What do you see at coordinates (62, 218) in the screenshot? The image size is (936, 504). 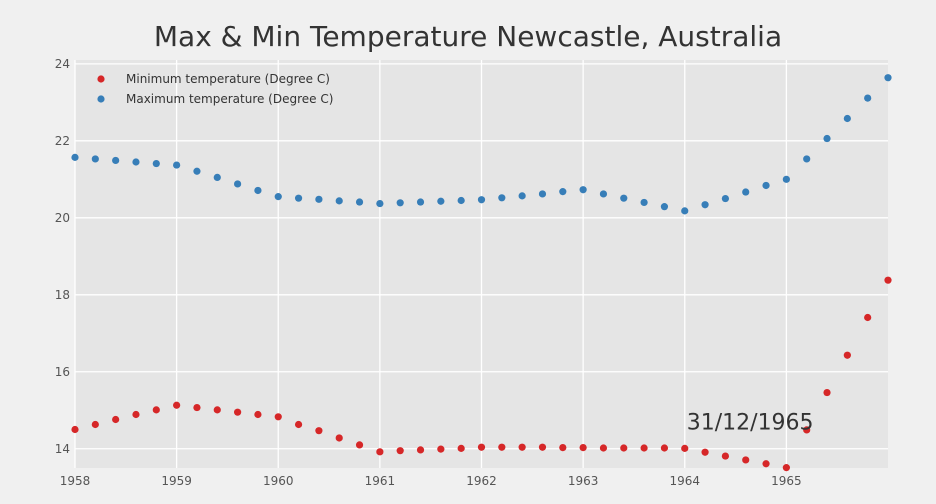 I see `y-tick-label: 20` at bounding box center [62, 218].